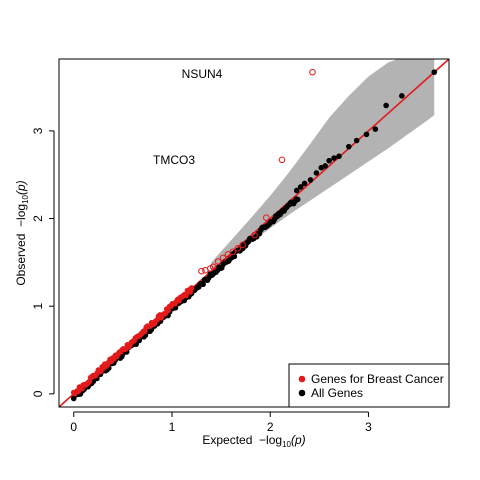 This screenshot has height=480, width=480. I want to click on x-axis-label: Expected −log10(p), so click(253, 441).